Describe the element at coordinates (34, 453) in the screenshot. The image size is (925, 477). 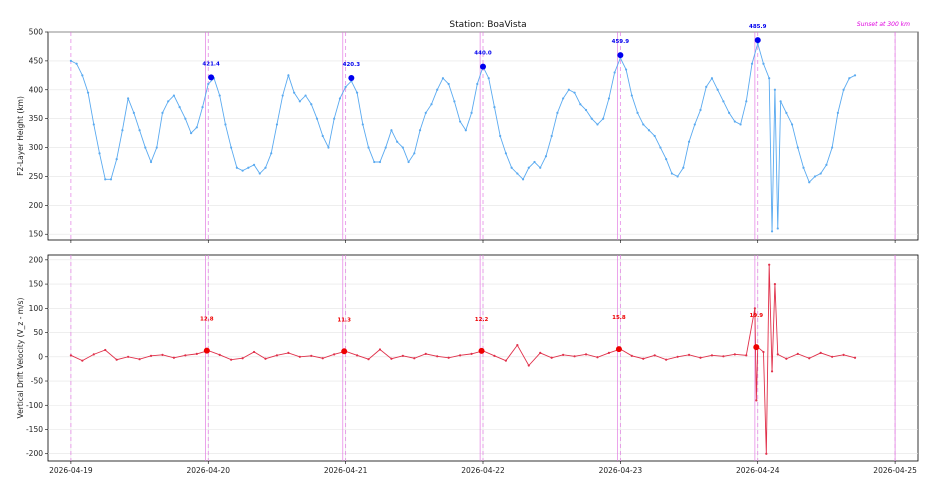
I see `bottom-y-tick-label: -200` at that location.